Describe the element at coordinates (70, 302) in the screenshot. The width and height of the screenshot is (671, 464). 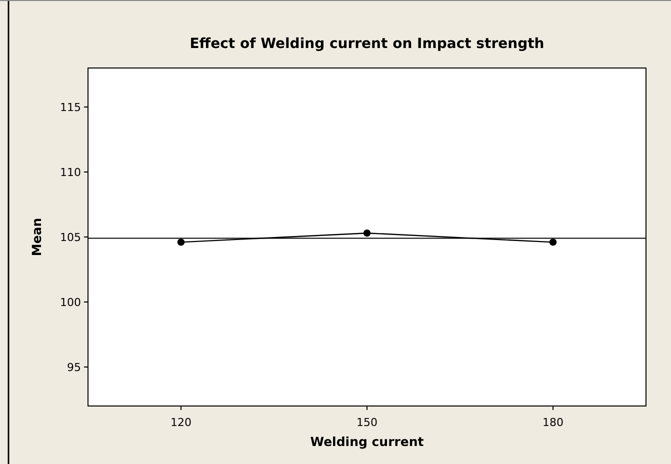
I see `y-tick-label: 100` at that location.